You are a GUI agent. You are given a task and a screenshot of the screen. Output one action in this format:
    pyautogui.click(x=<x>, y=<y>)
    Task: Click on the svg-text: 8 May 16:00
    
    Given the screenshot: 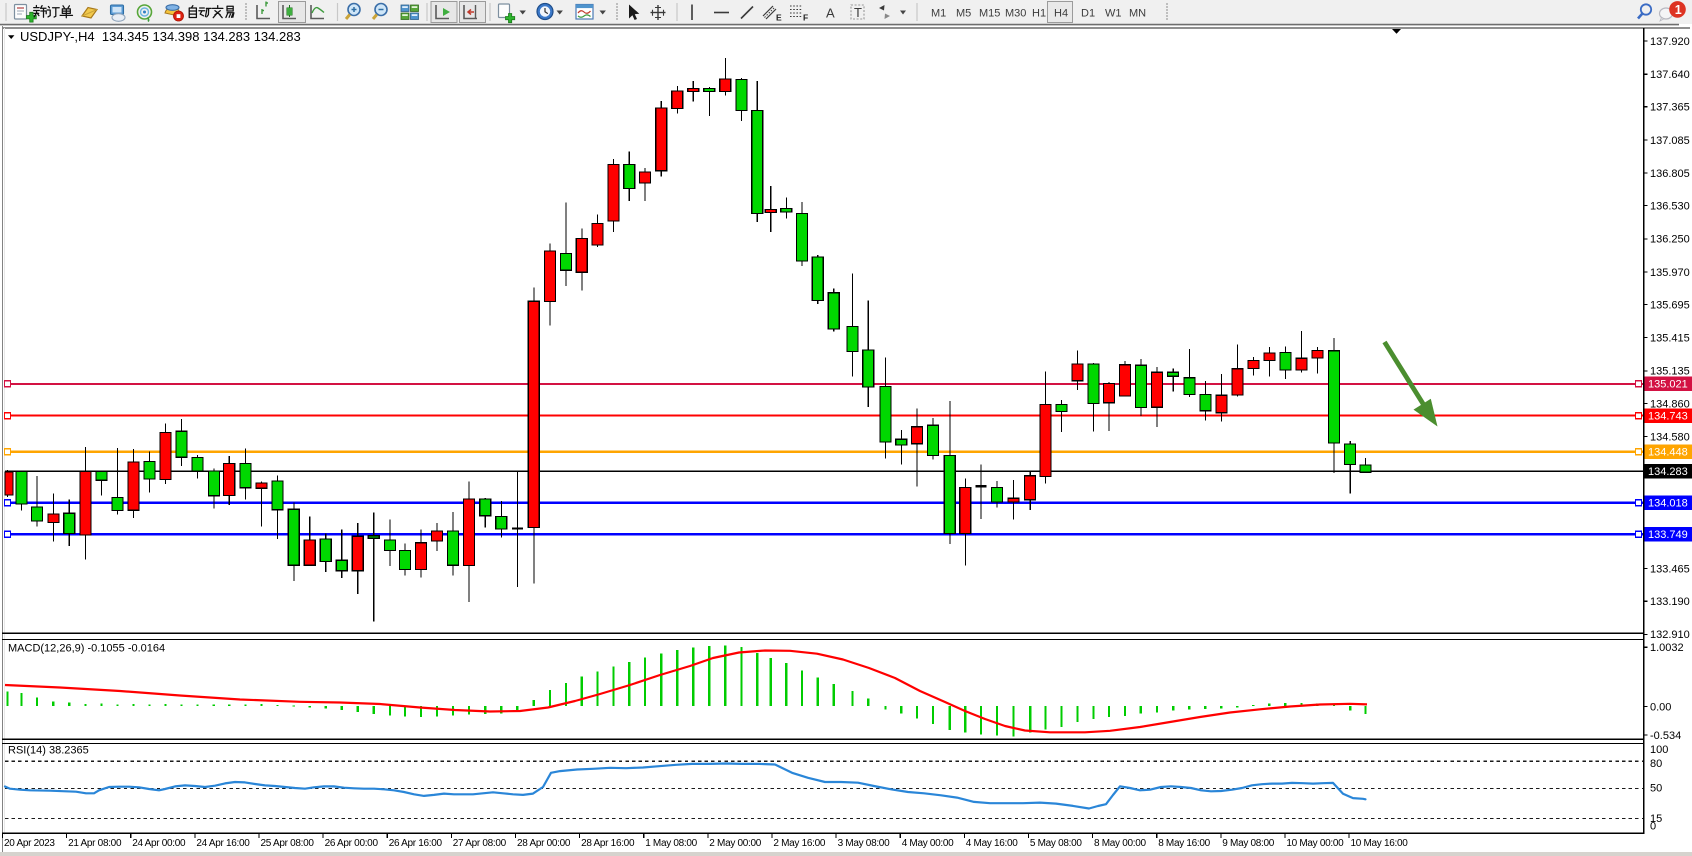 What is the action you would take?
    pyautogui.click(x=1184, y=843)
    